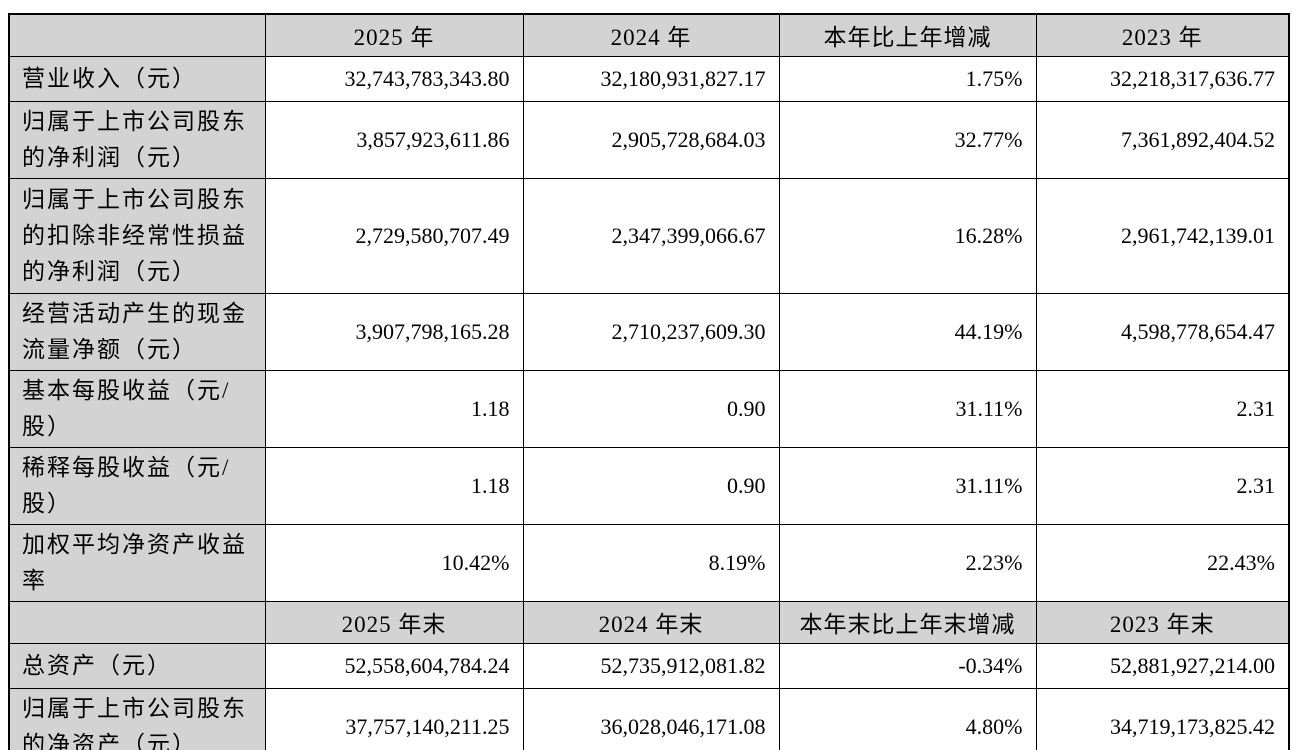 The height and width of the screenshot is (750, 1296). I want to click on net-assets-2024-value: 36,028,046,171.08, so click(651, 718).